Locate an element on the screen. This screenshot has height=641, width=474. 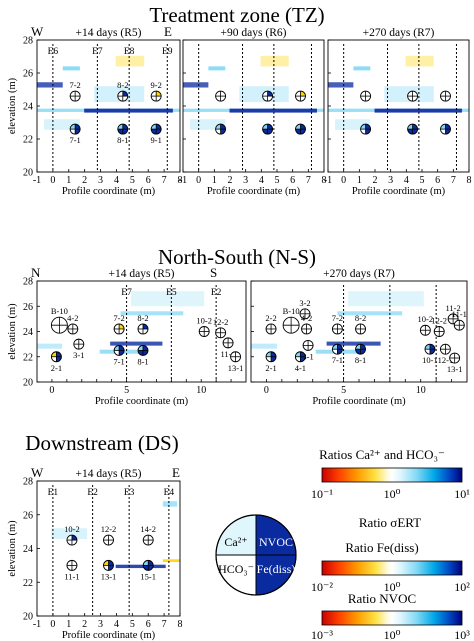
tz-3-xtick-label: 7 is located at coordinates (453, 180).